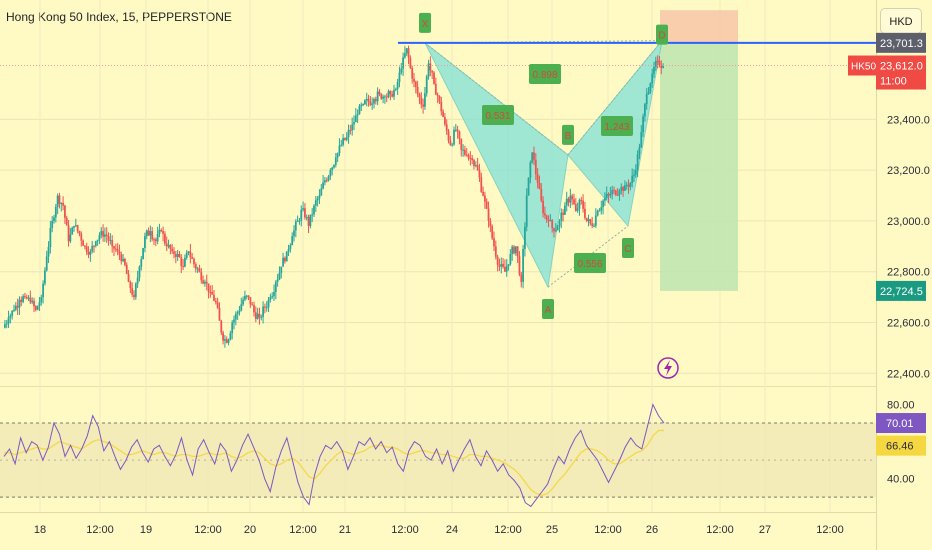 This screenshot has width=932, height=550. Describe the element at coordinates (496, 165) in the screenshot. I see `pattern-xab` at that location.